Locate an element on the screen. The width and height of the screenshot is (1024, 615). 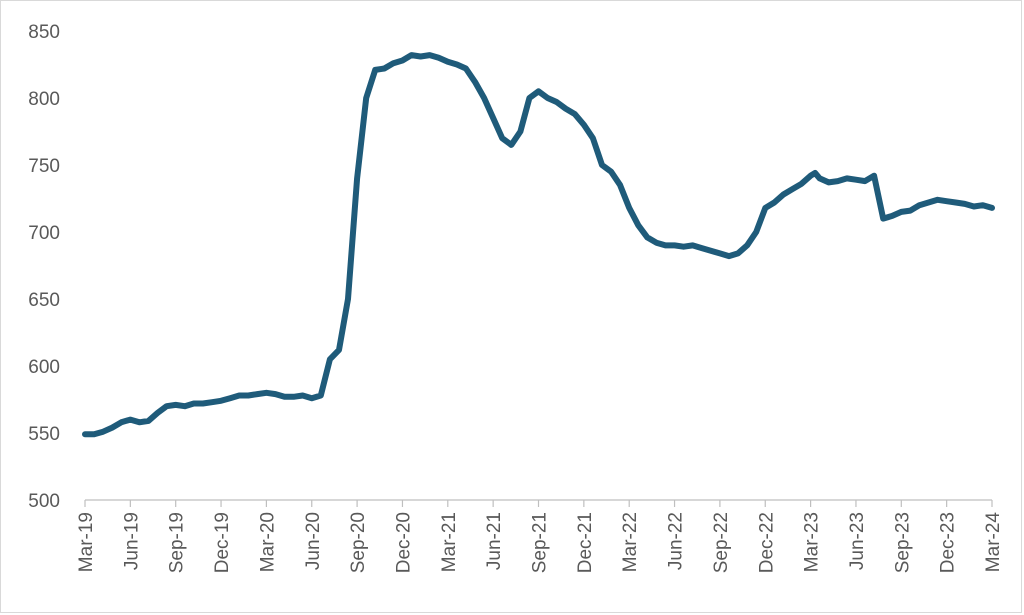
y-tick-label: 750 is located at coordinates (44, 166).